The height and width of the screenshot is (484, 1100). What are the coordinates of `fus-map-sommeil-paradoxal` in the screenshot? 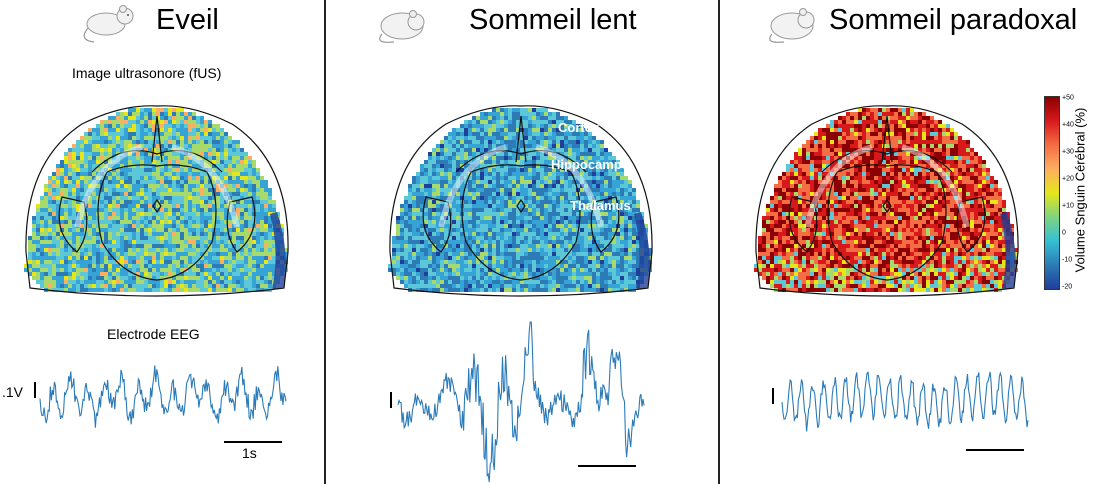 It's located at (886, 201).